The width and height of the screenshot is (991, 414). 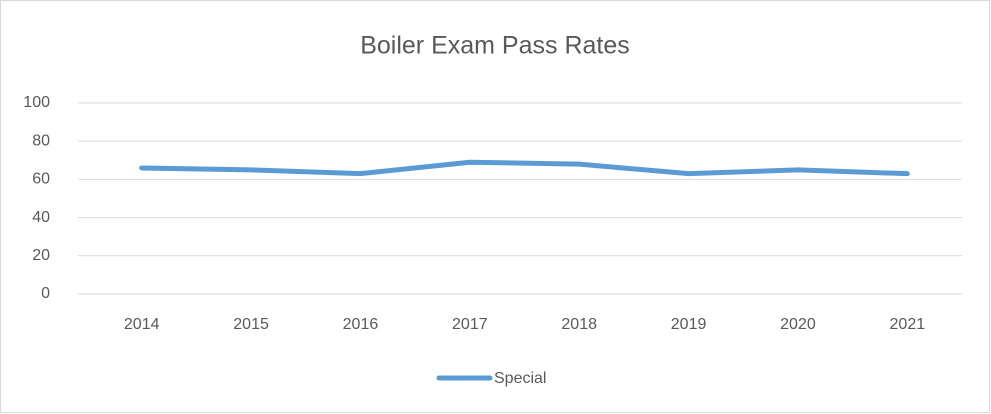 What do you see at coordinates (41, 140) in the screenshot?
I see `y-tick-label: 80` at bounding box center [41, 140].